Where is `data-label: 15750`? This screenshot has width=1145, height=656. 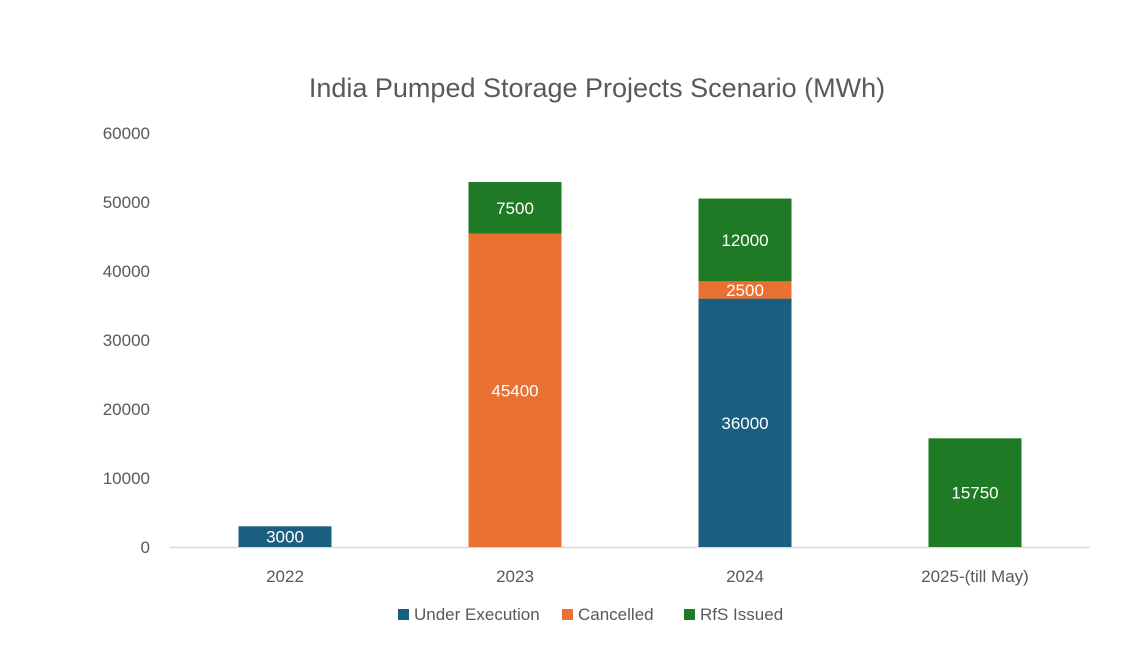 data-label: 15750 is located at coordinates (974, 493).